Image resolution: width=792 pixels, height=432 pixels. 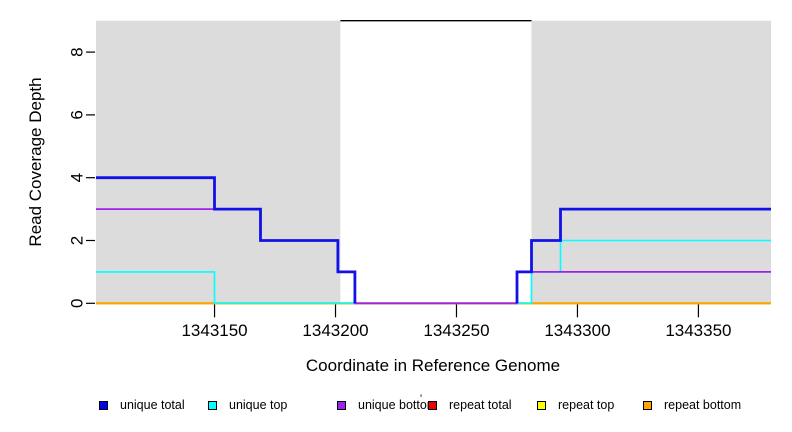 I want to click on y-tick-label: 0, so click(x=77, y=303).